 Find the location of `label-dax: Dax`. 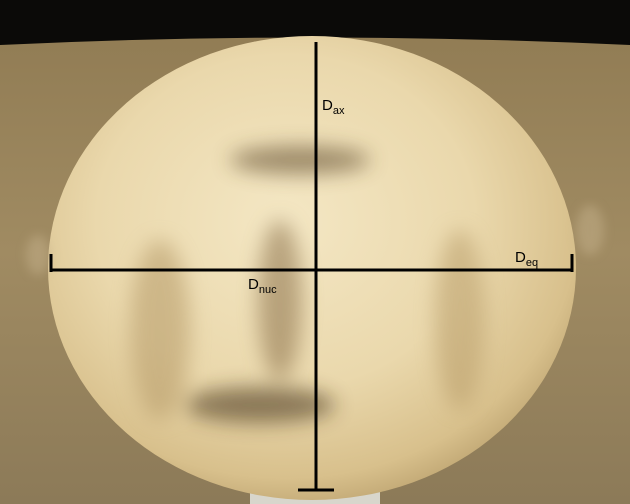

label-dax: Dax is located at coordinates (333, 107).